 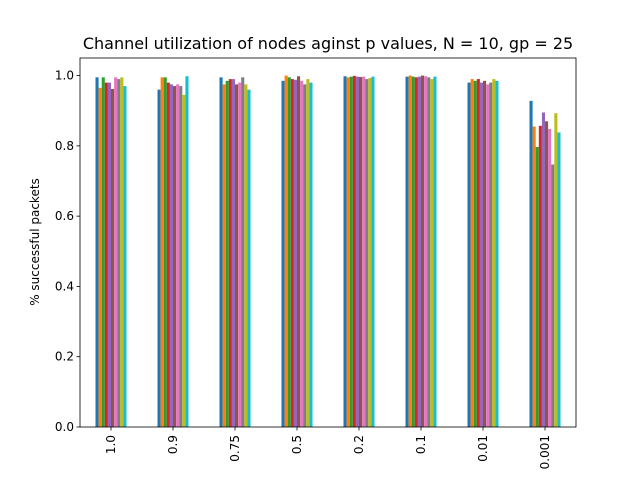 What do you see at coordinates (299, 252) in the screenshot?
I see `bar-0.5-series-6` at bounding box center [299, 252].